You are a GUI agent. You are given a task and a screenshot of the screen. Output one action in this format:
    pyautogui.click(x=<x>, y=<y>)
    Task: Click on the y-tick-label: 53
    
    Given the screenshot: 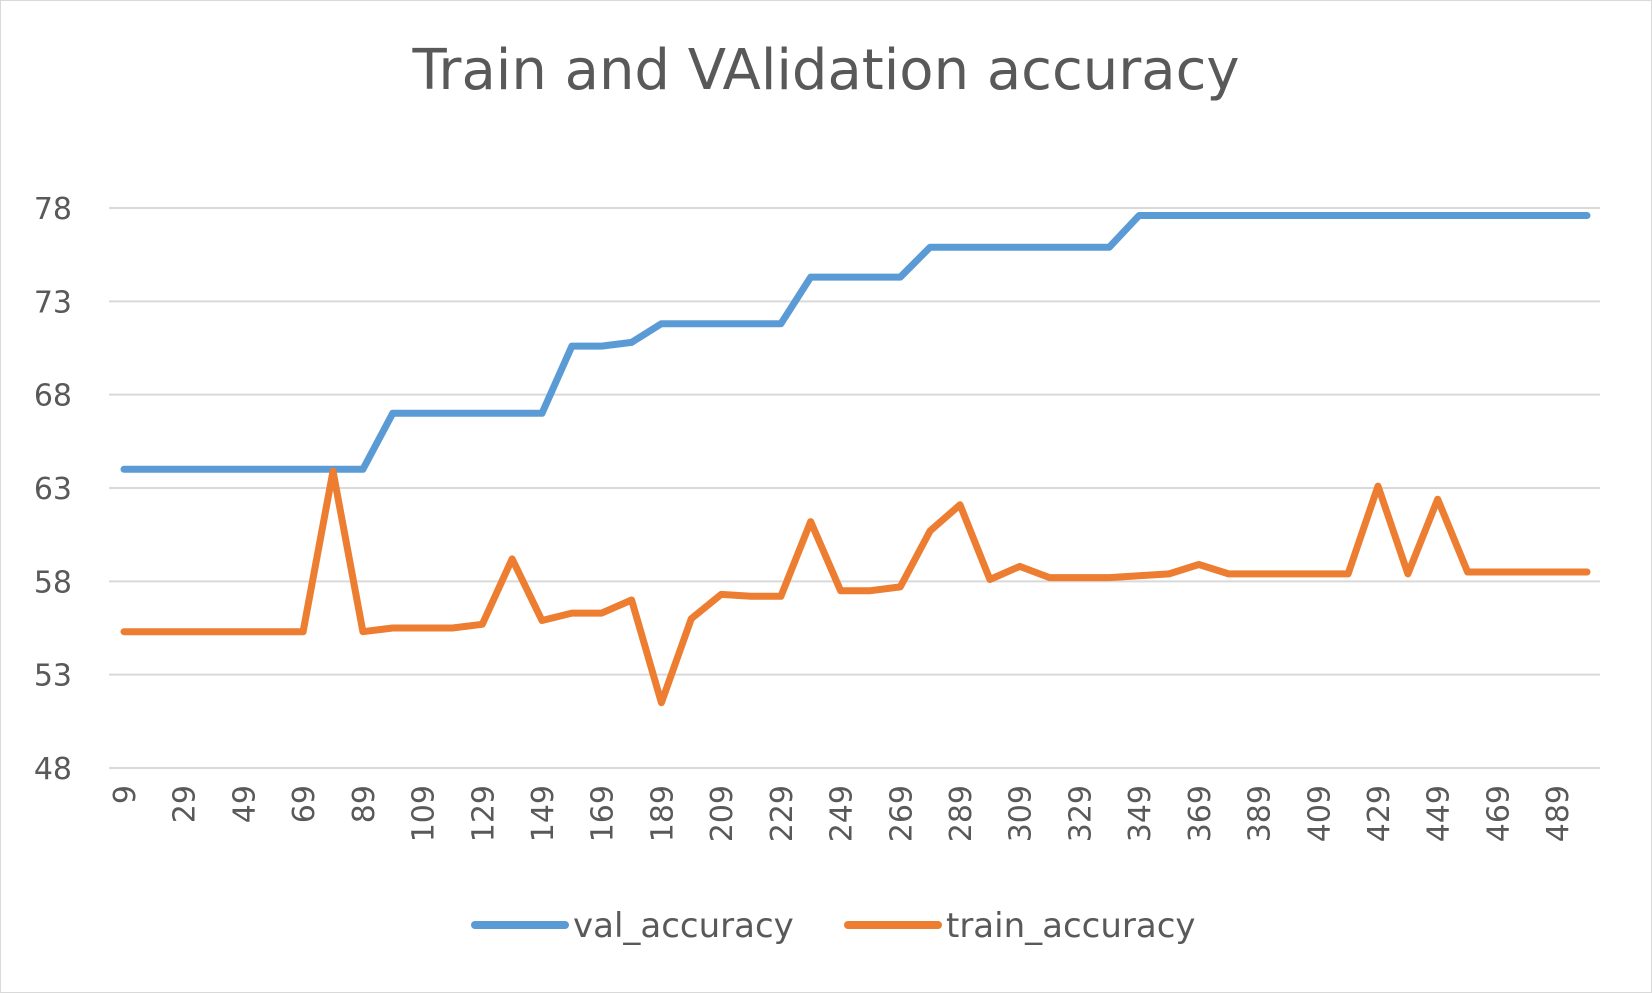 What is the action you would take?
    pyautogui.click(x=53, y=676)
    